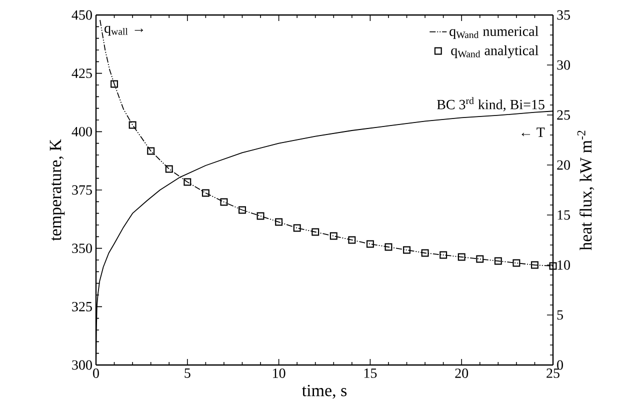  What do you see at coordinates (533, 132) in the screenshot?
I see `annotation: ← T` at bounding box center [533, 132].